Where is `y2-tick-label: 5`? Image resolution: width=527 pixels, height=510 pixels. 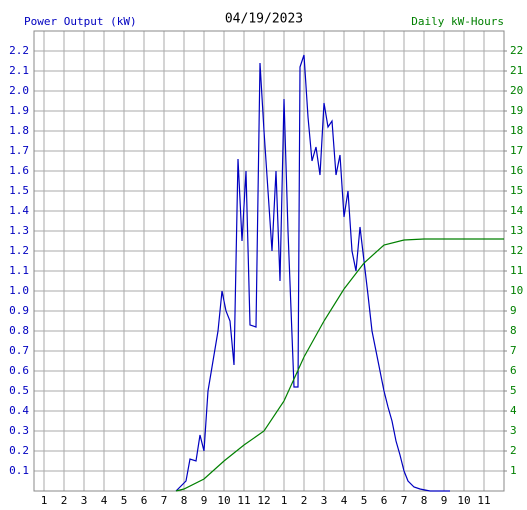 y2-tick-label: 5 is located at coordinates (513, 390).